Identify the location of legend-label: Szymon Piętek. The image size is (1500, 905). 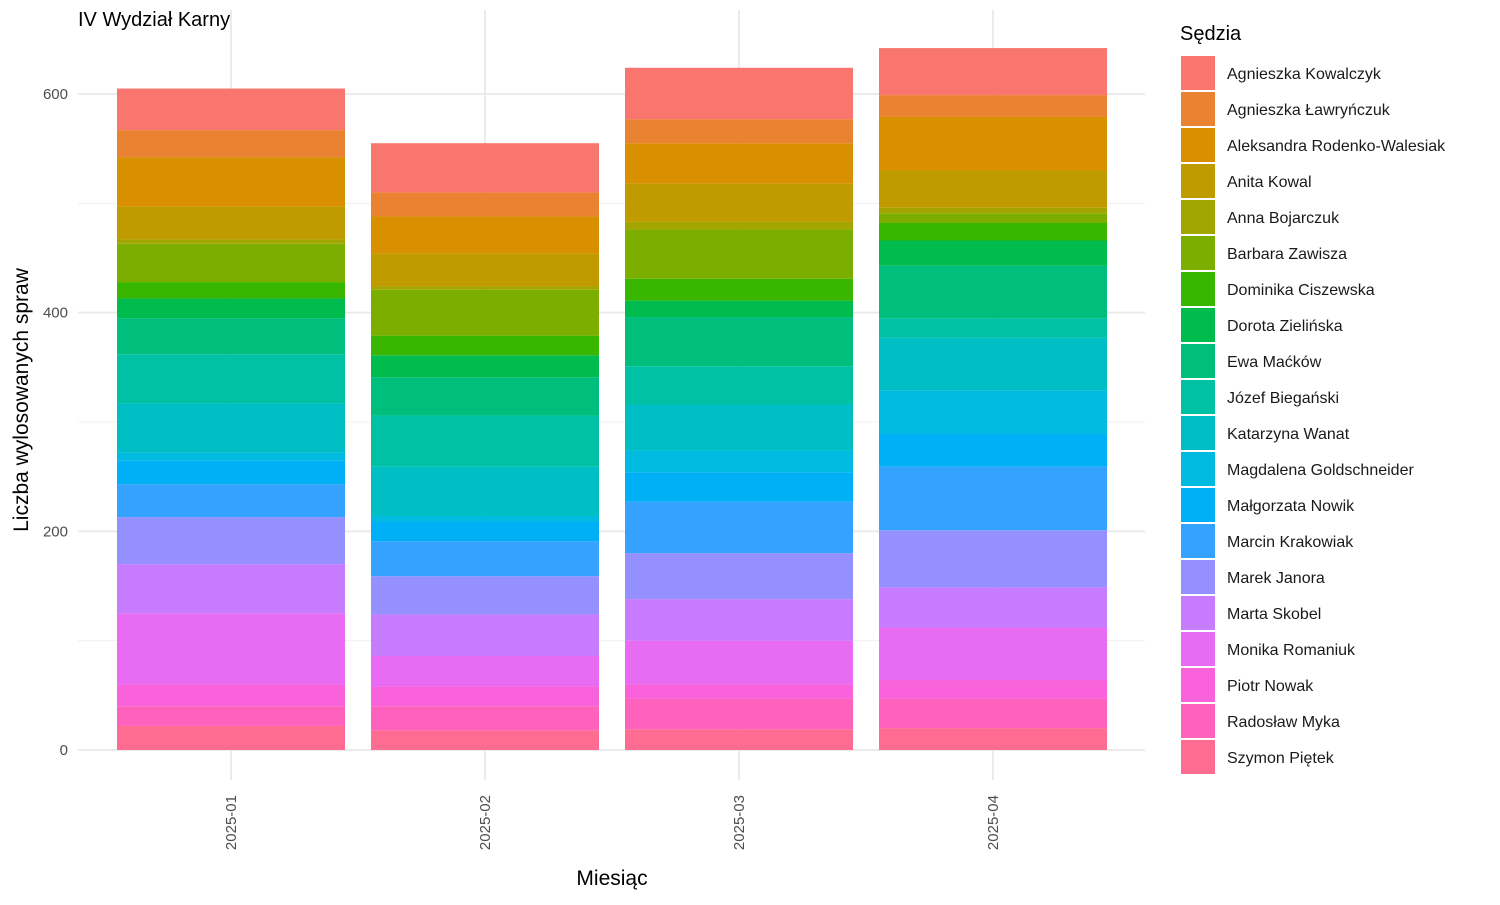
(1281, 758).